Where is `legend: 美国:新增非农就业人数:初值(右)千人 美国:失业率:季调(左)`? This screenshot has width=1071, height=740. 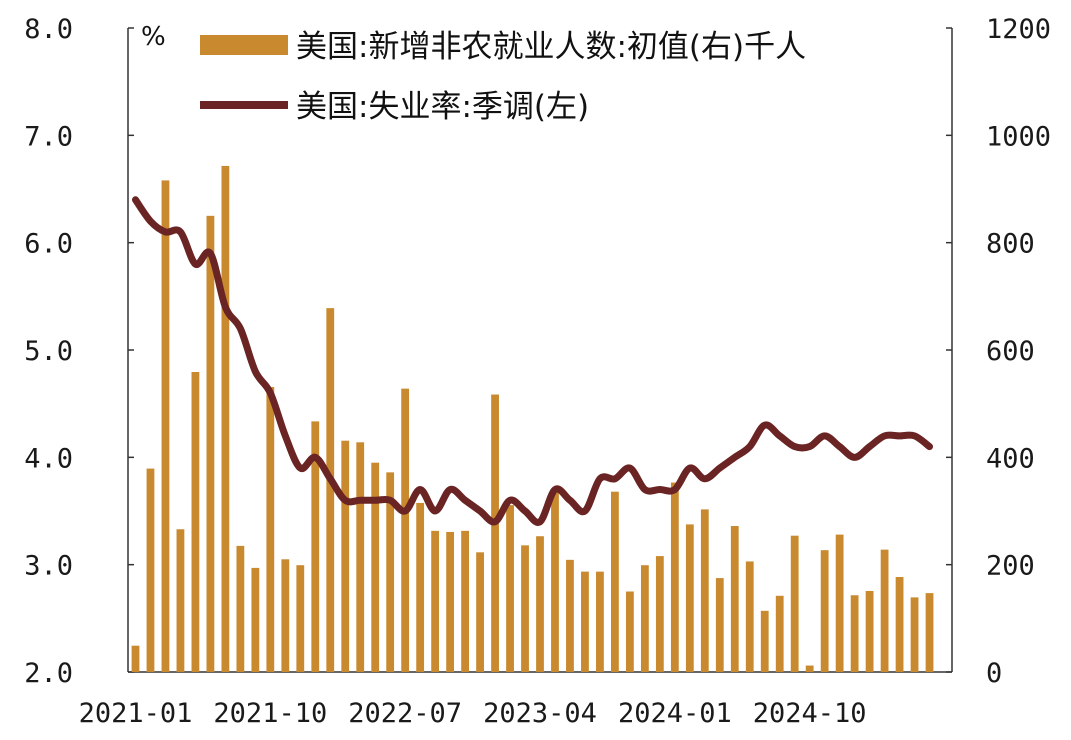
legend: 美国:新增非农就业人数:初值(右)千人 美国:失业率:季调(左) is located at coordinates (503, 77).